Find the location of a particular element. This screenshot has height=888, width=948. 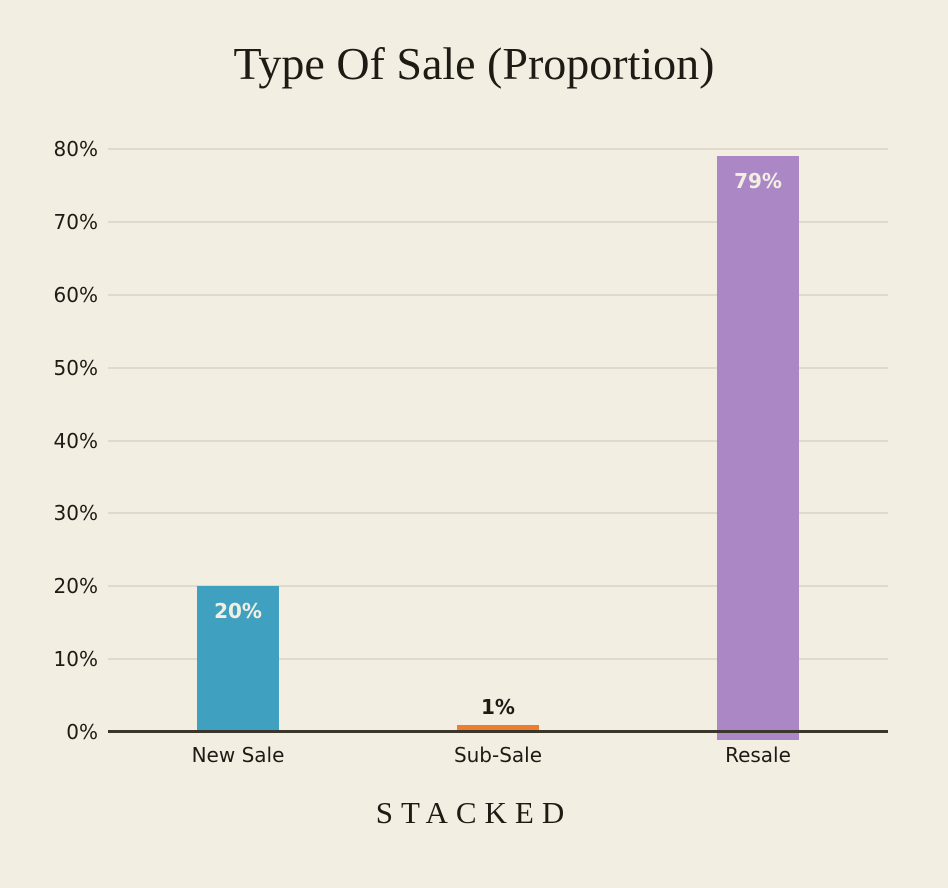

x-axis-category-label: New Sale is located at coordinates (238, 755).